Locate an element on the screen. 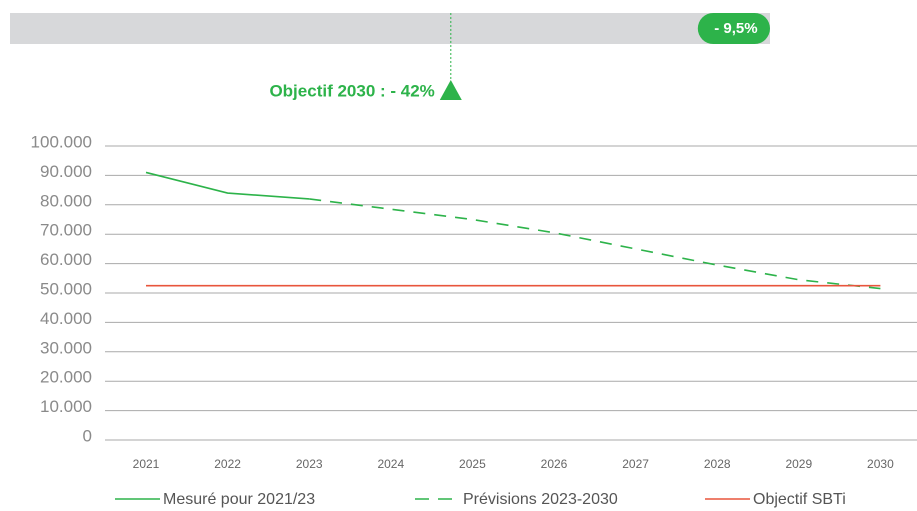 The image size is (917, 511). target-triangle is located at coordinates (450, 90).